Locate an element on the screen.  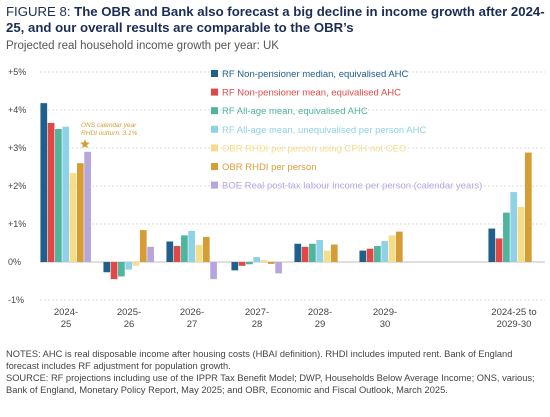
x-tick-label: 2024-25 to is located at coordinates (513, 312).